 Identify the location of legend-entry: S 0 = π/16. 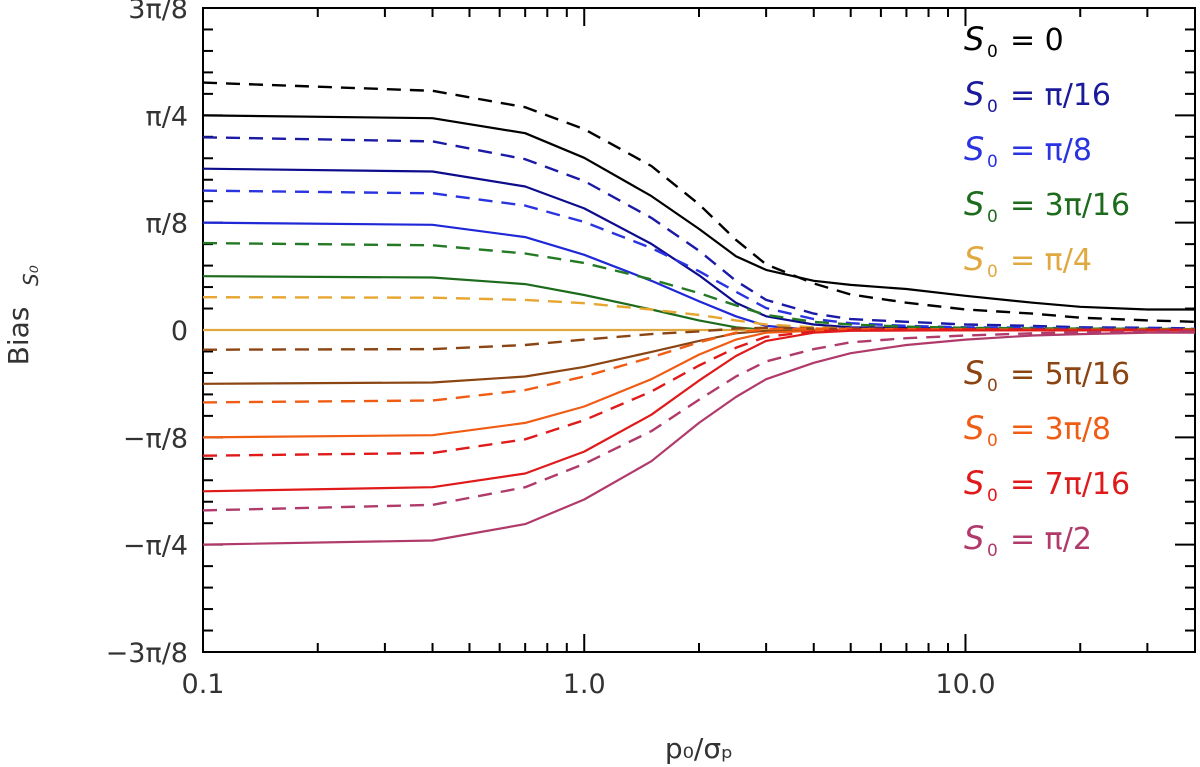
(1037, 96).